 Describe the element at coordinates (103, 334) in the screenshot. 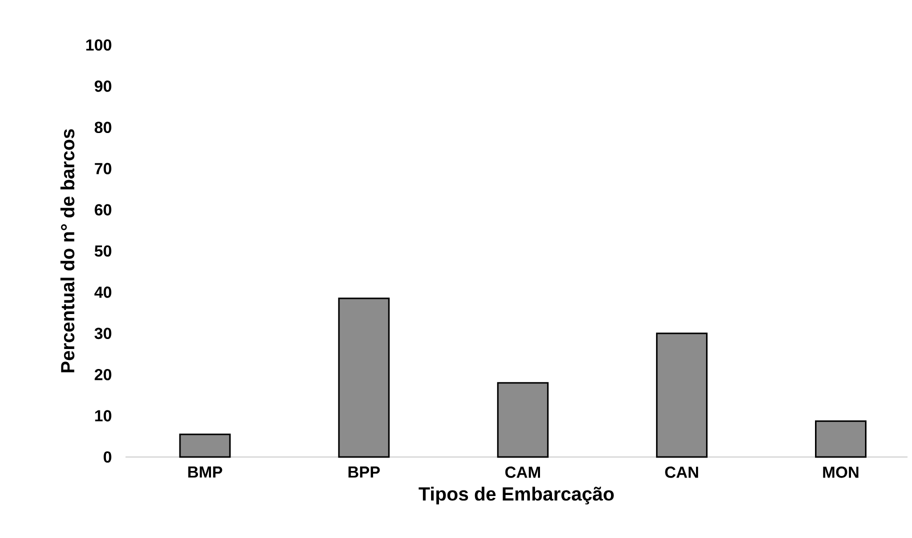

I see `y-tick-label: 30` at that location.